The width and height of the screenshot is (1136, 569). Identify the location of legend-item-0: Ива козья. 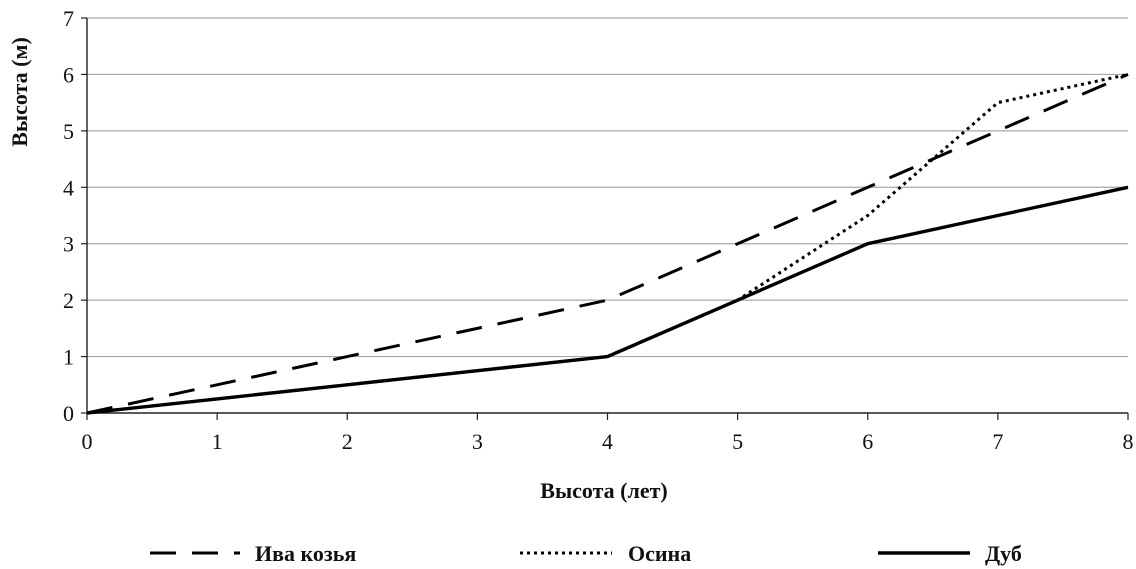
(253, 553).